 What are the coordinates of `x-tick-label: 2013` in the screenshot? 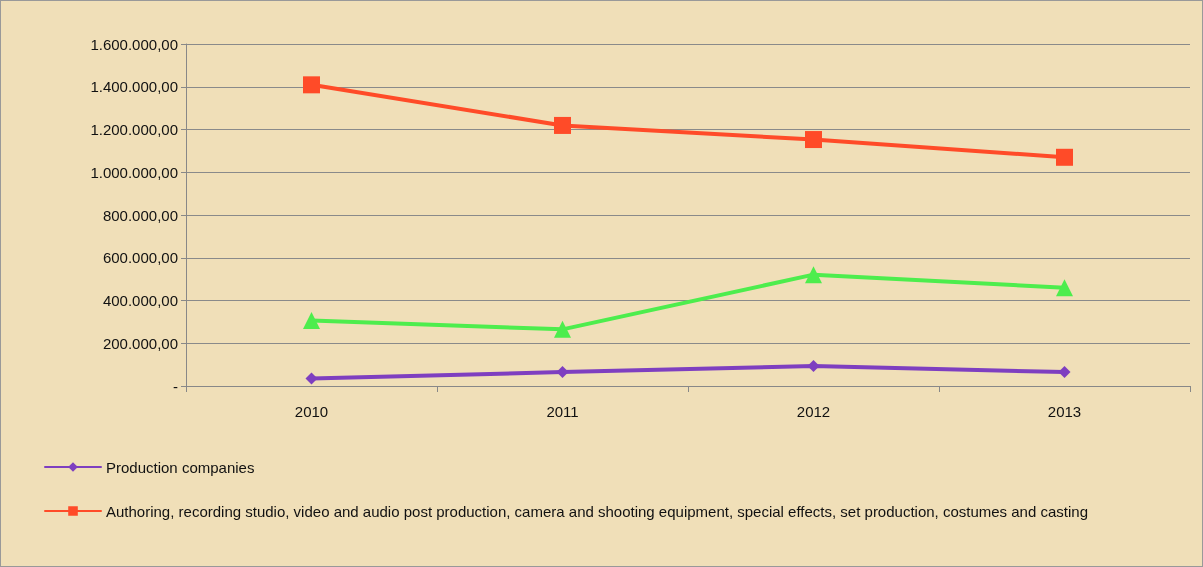 It's located at (1064, 411).